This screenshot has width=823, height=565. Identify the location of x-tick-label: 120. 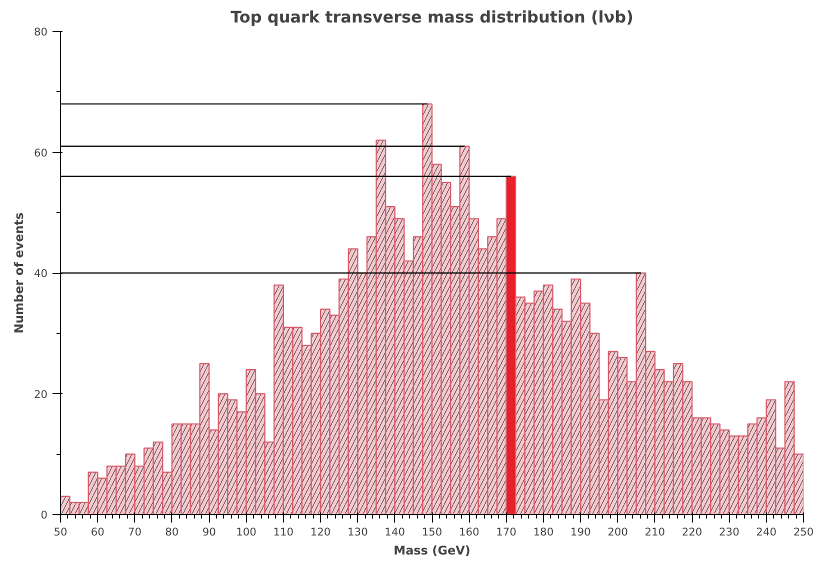
(320, 532).